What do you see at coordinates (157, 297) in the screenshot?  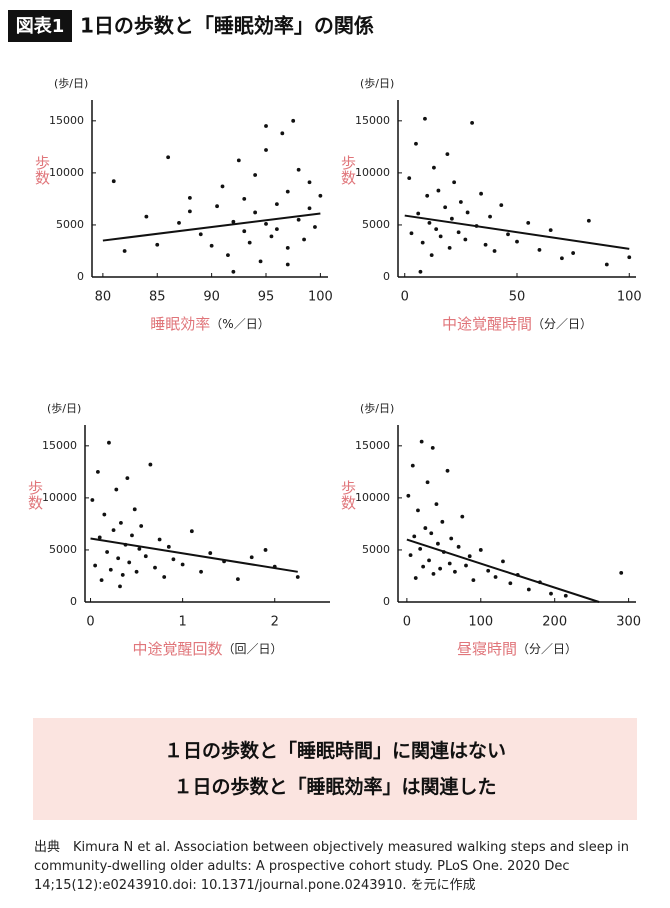 I see `x-tick-label: 85` at bounding box center [157, 297].